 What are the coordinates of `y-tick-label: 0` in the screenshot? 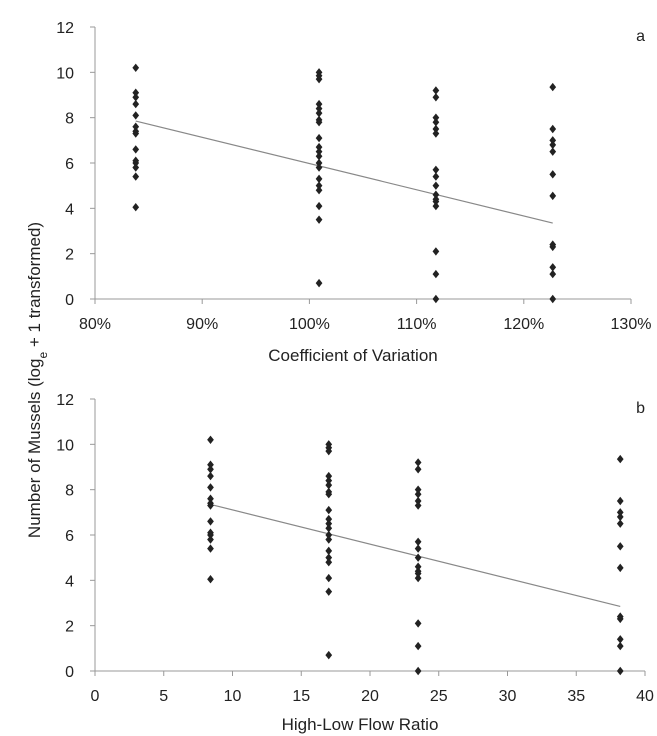 It's located at (69, 672).